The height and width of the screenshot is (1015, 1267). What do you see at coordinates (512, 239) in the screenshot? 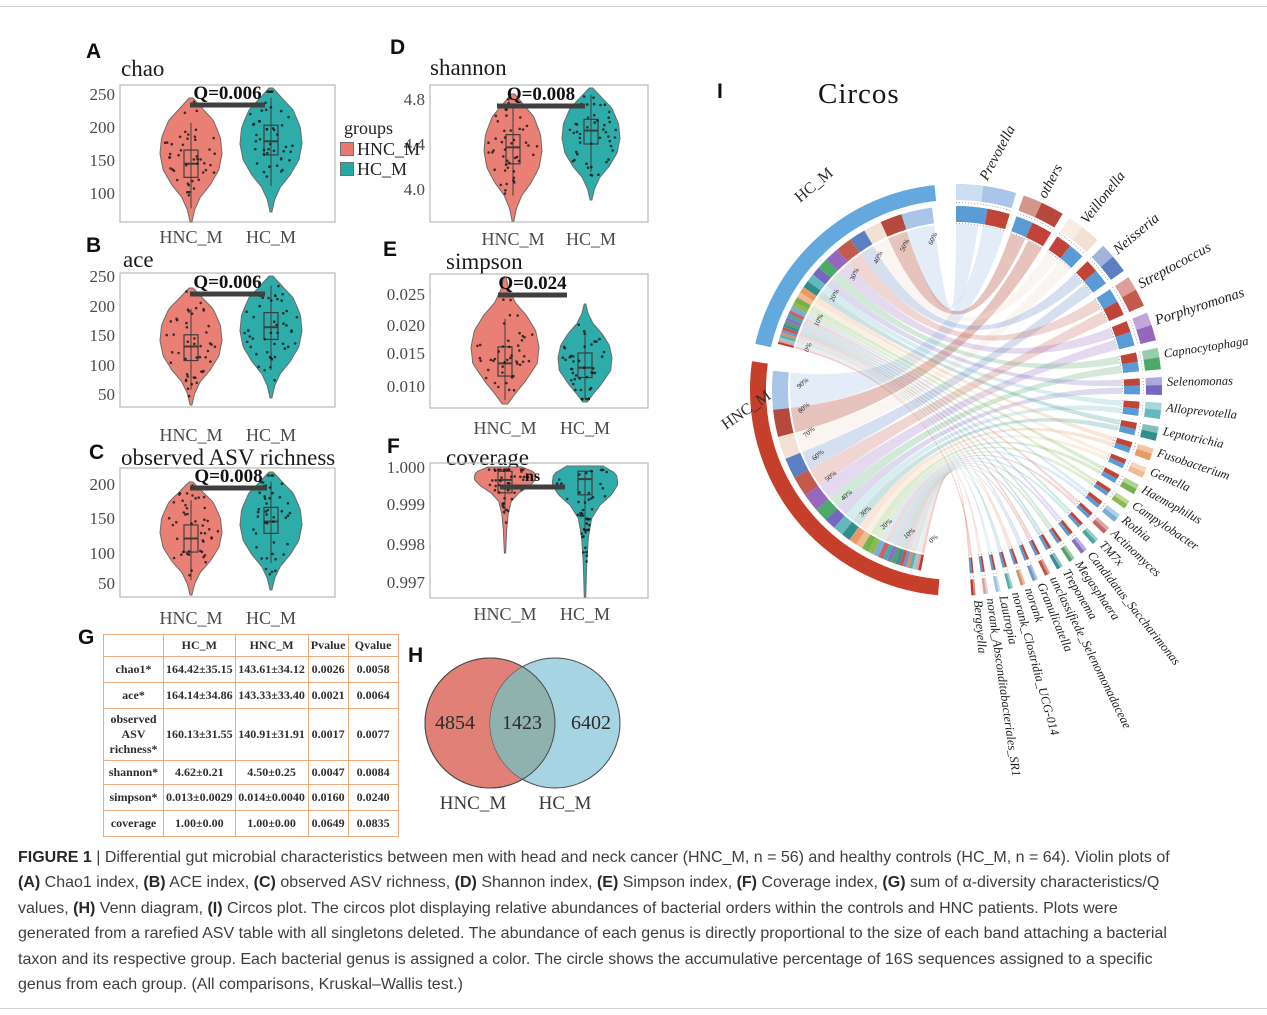
I see `x-tick-label: HNC_M` at bounding box center [512, 239].